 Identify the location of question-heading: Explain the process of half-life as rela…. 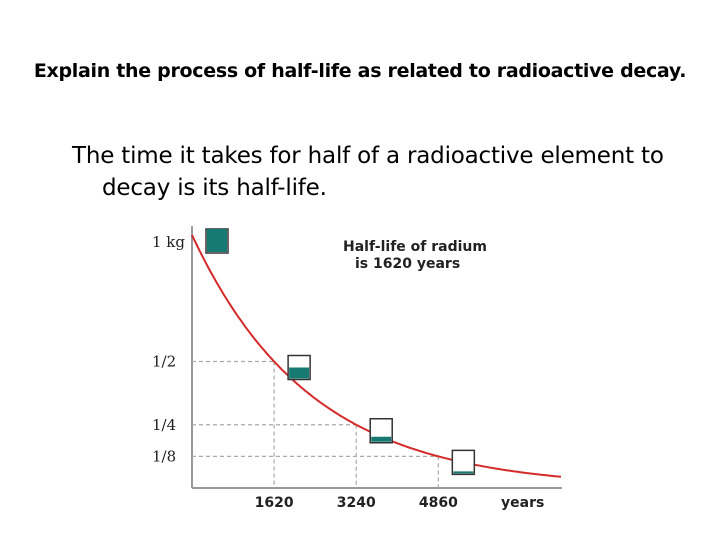
(360, 71).